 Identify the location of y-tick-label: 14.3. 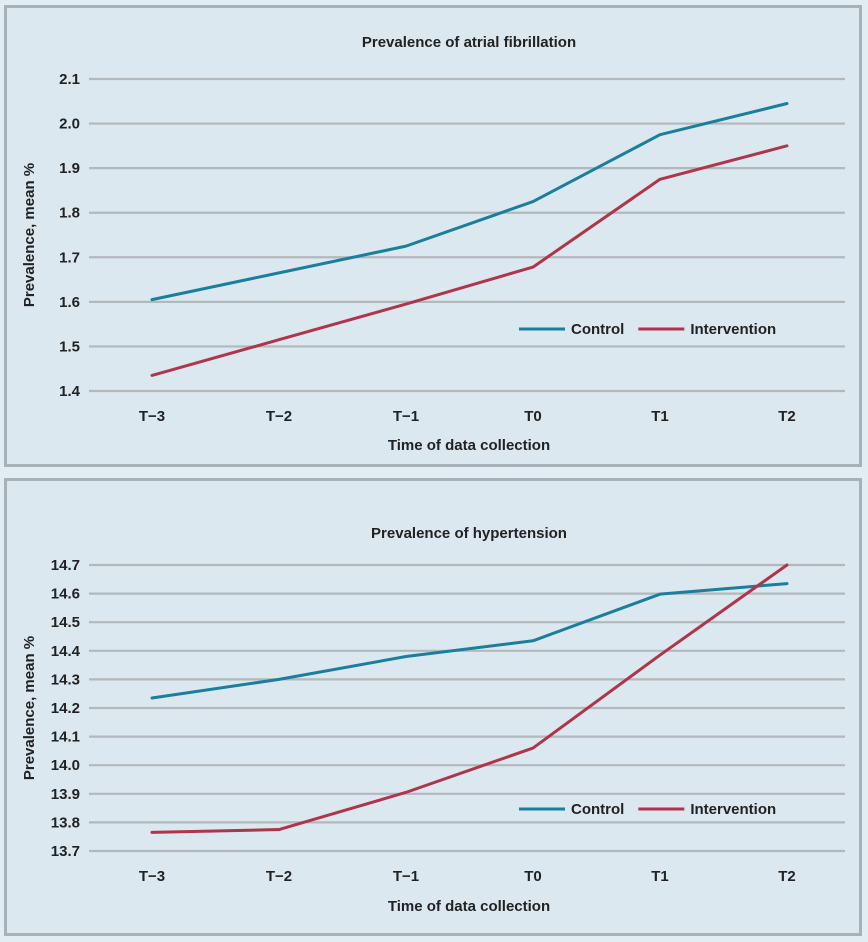
(65, 679).